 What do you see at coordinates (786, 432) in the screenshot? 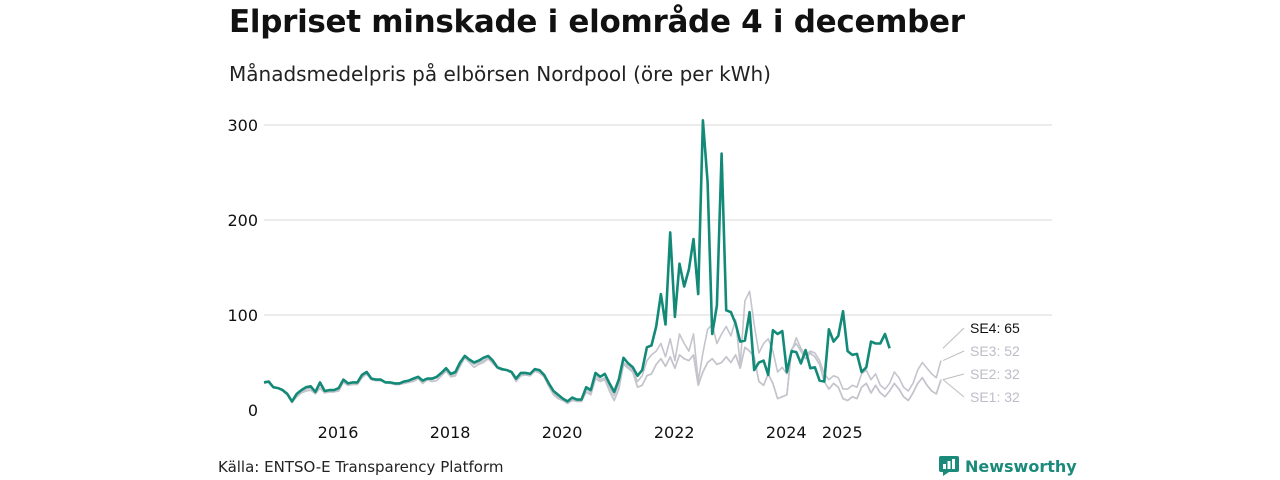
I see `x-tick-label: 2024` at bounding box center [786, 432].